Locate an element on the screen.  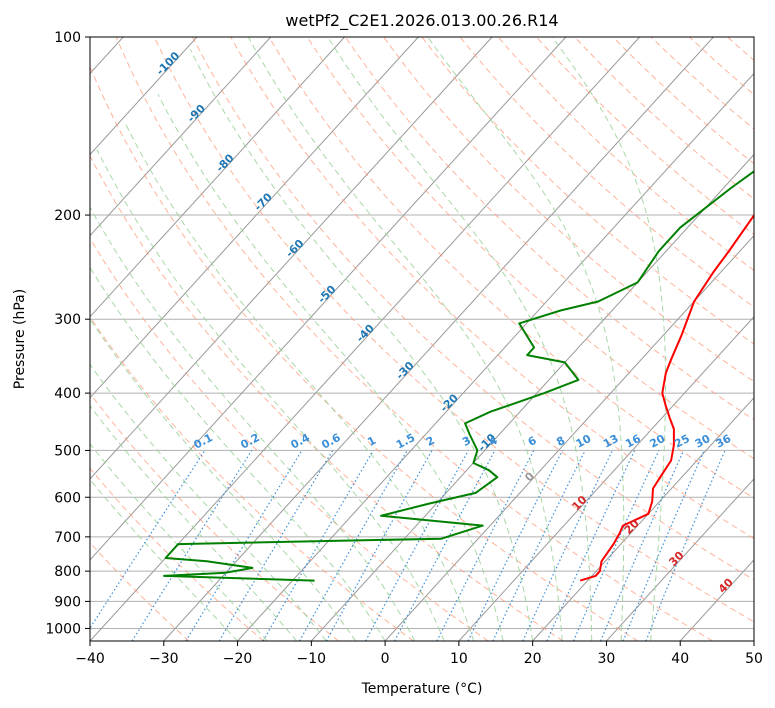
y-tick-label: 700 is located at coordinates (67, 538).